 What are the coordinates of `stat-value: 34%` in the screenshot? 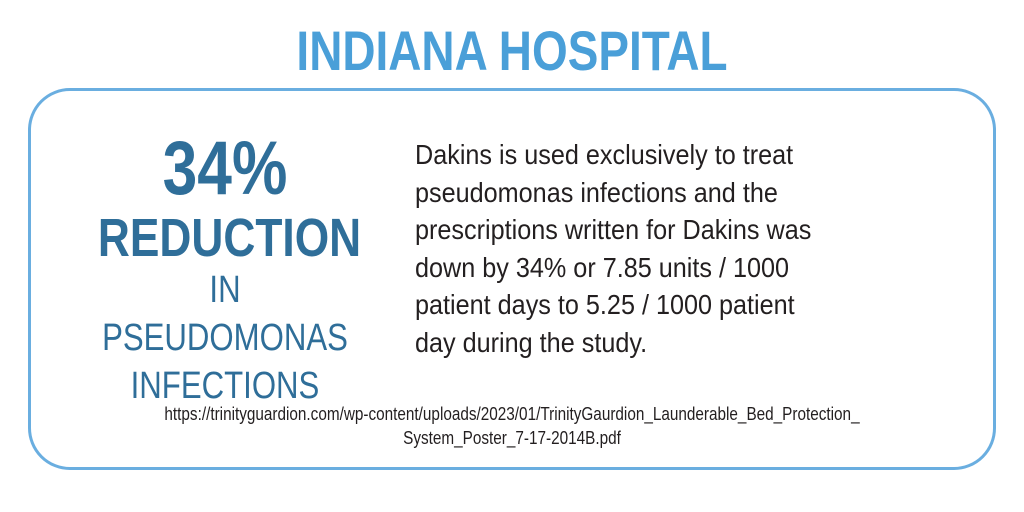 It's located at (225, 168).